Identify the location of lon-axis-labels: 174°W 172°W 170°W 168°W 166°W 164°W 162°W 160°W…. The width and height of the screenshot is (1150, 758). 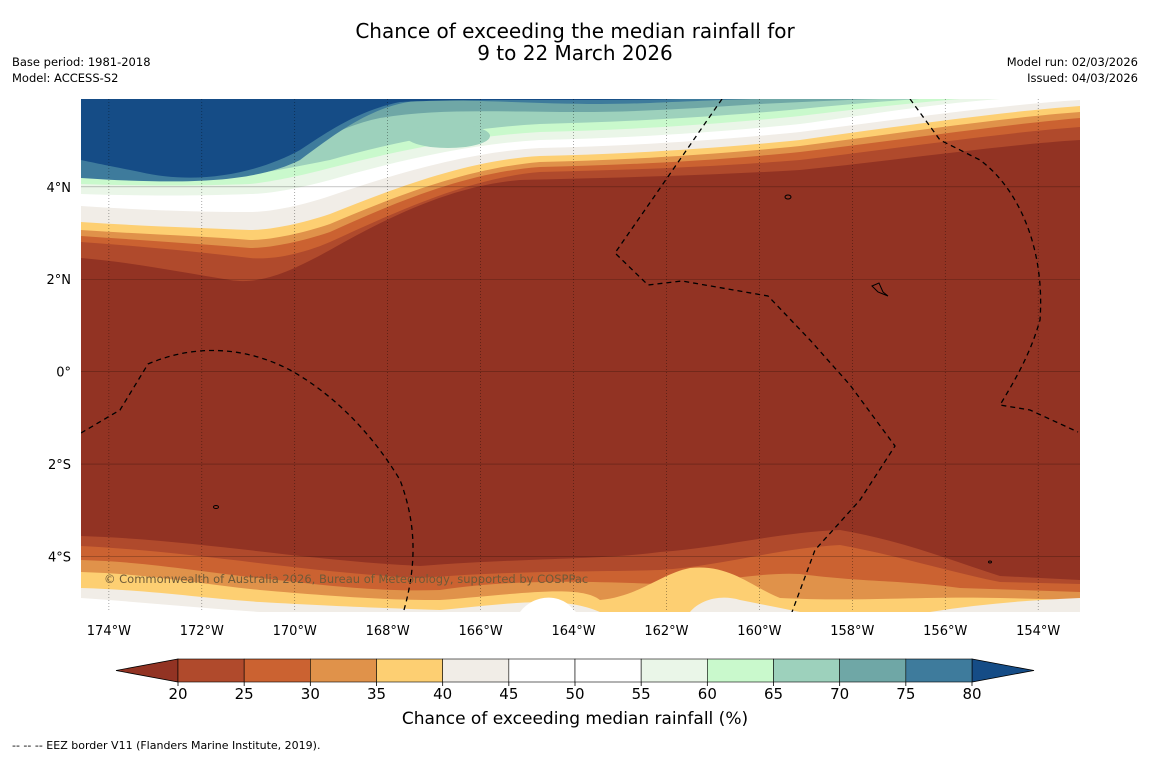
(574, 631).